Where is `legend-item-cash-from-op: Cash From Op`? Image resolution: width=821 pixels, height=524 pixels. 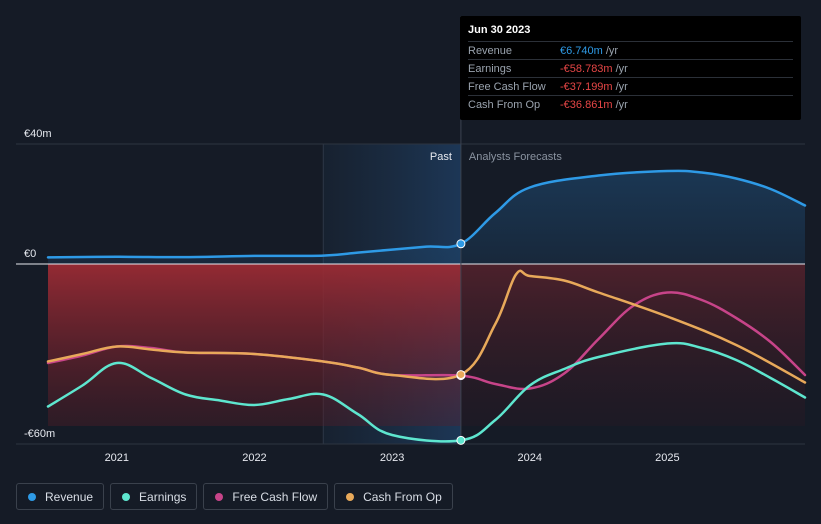
legend-item-cash-from-op: Cash From Op is located at coordinates (393, 496).